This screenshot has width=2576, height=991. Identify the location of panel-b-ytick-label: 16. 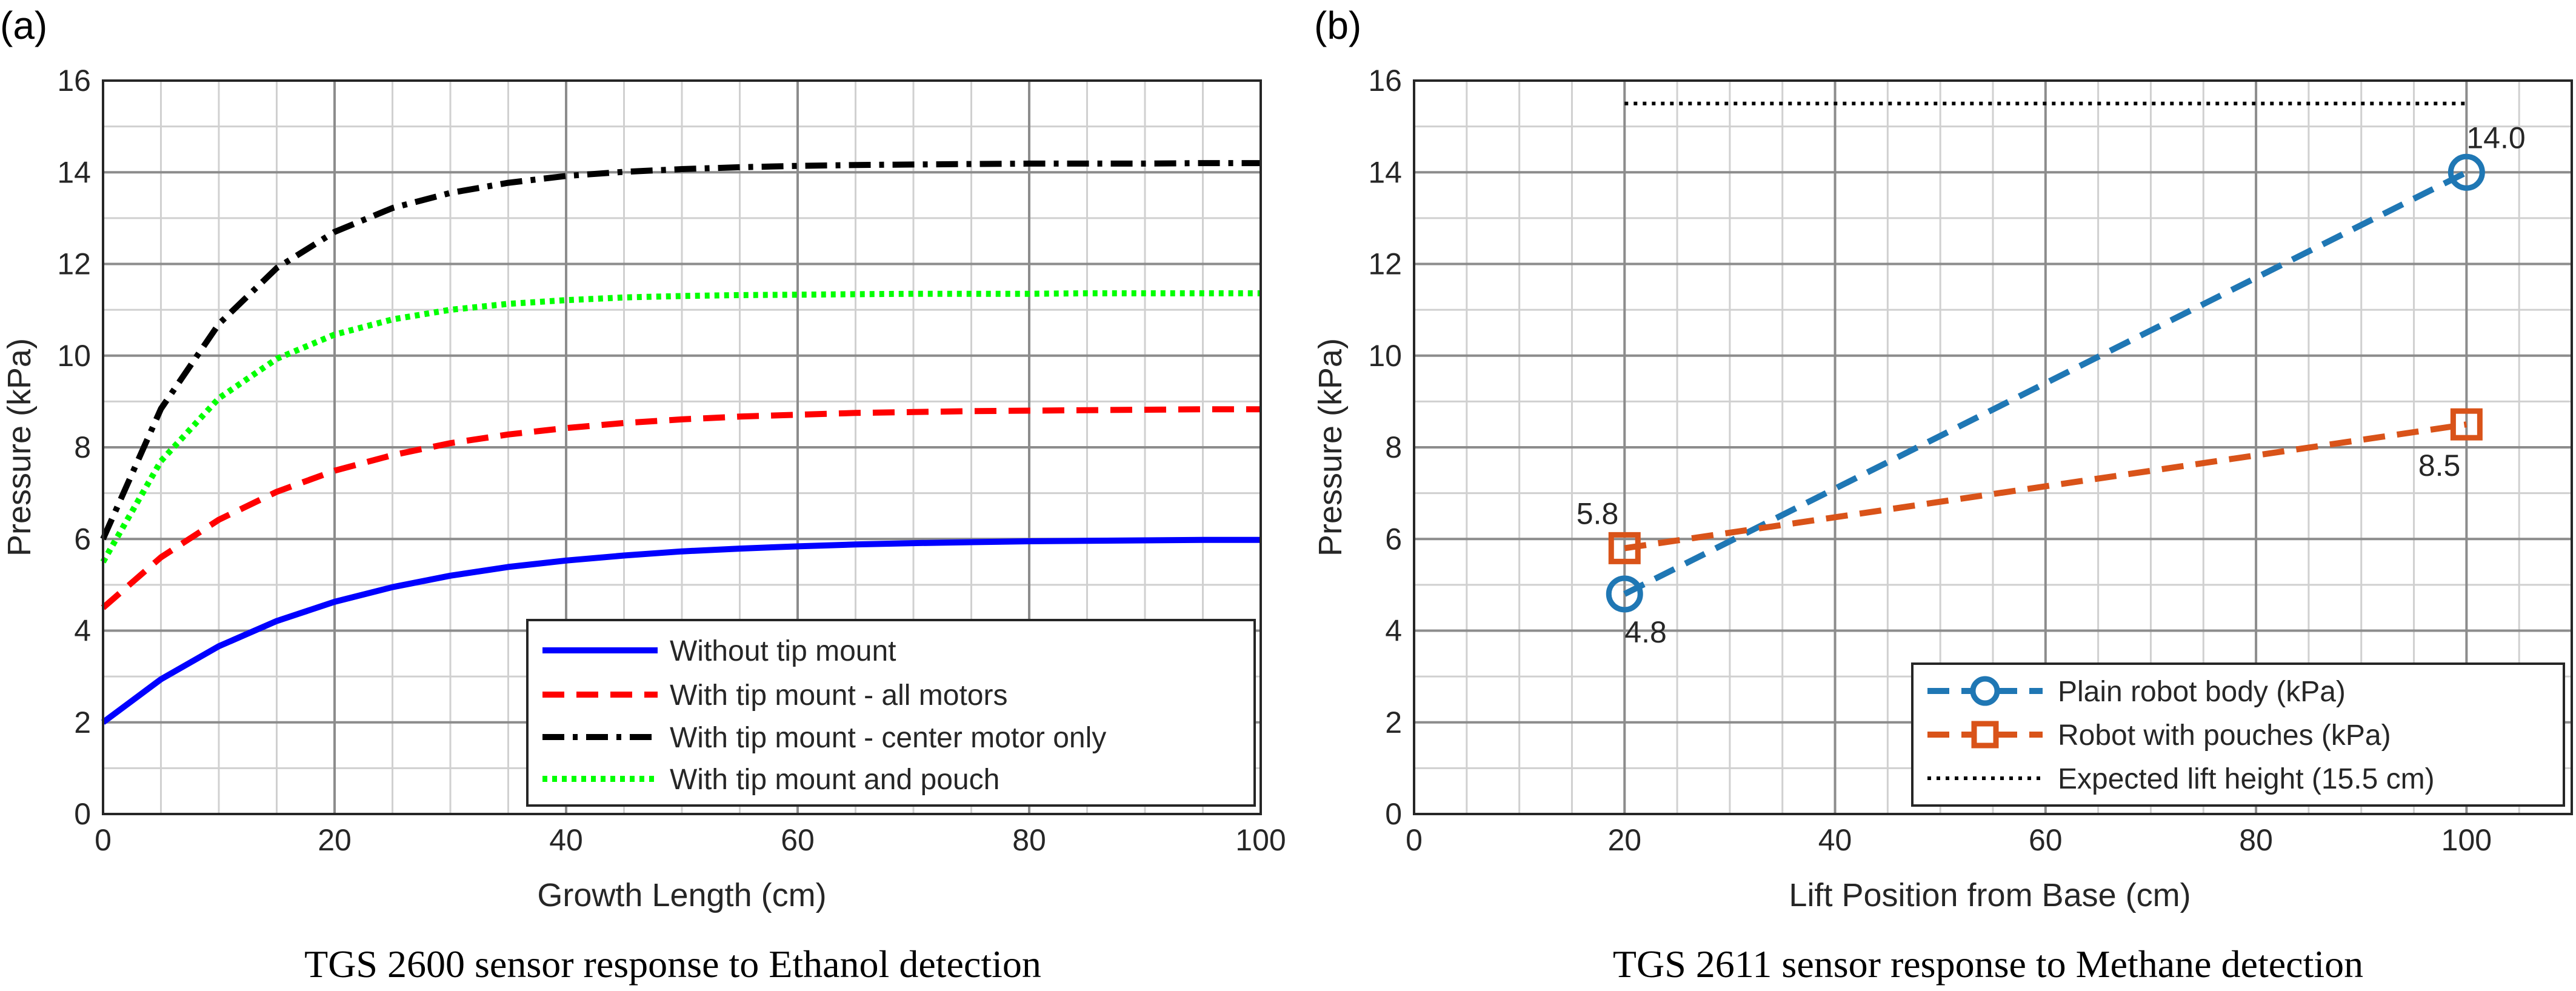
(1385, 81).